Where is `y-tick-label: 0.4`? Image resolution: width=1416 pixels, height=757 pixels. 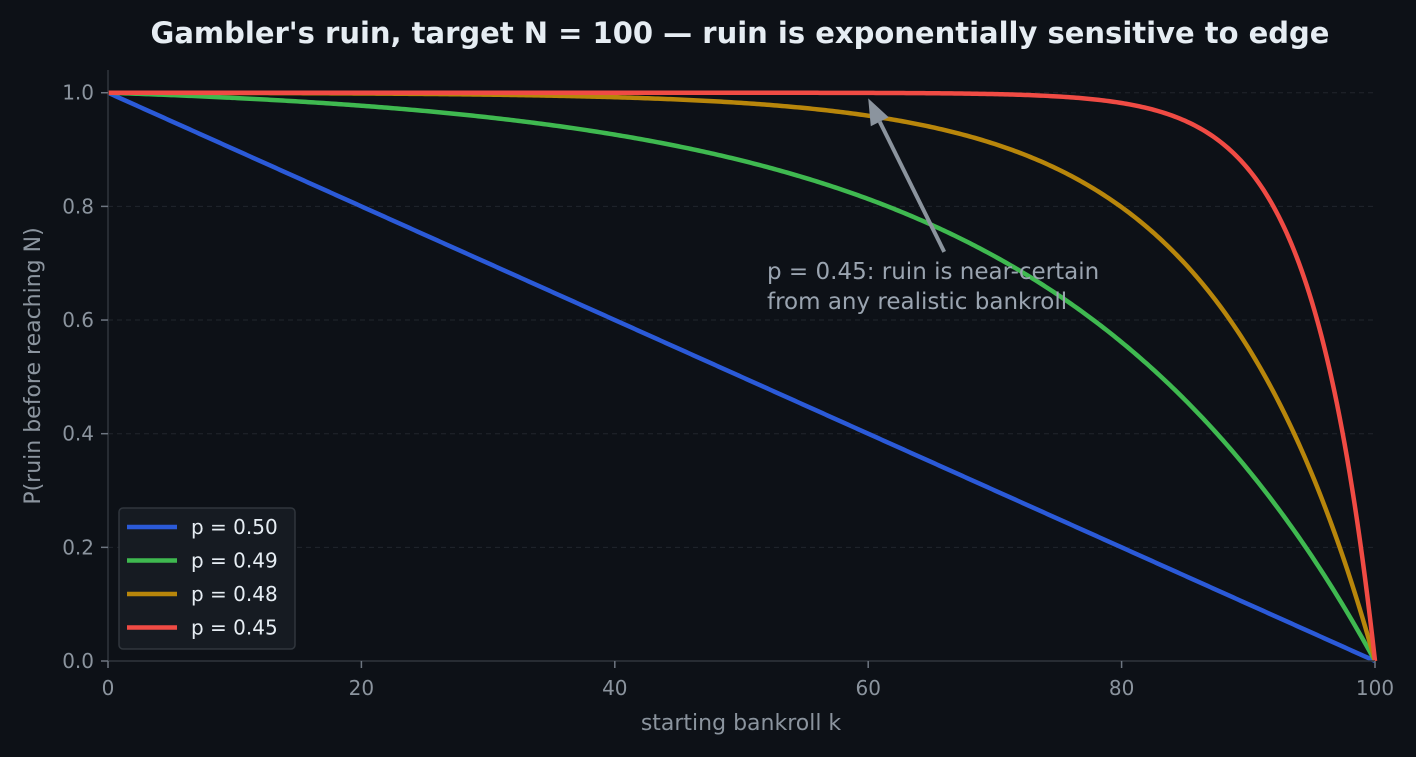 y-tick-label: 0.4 is located at coordinates (78, 434).